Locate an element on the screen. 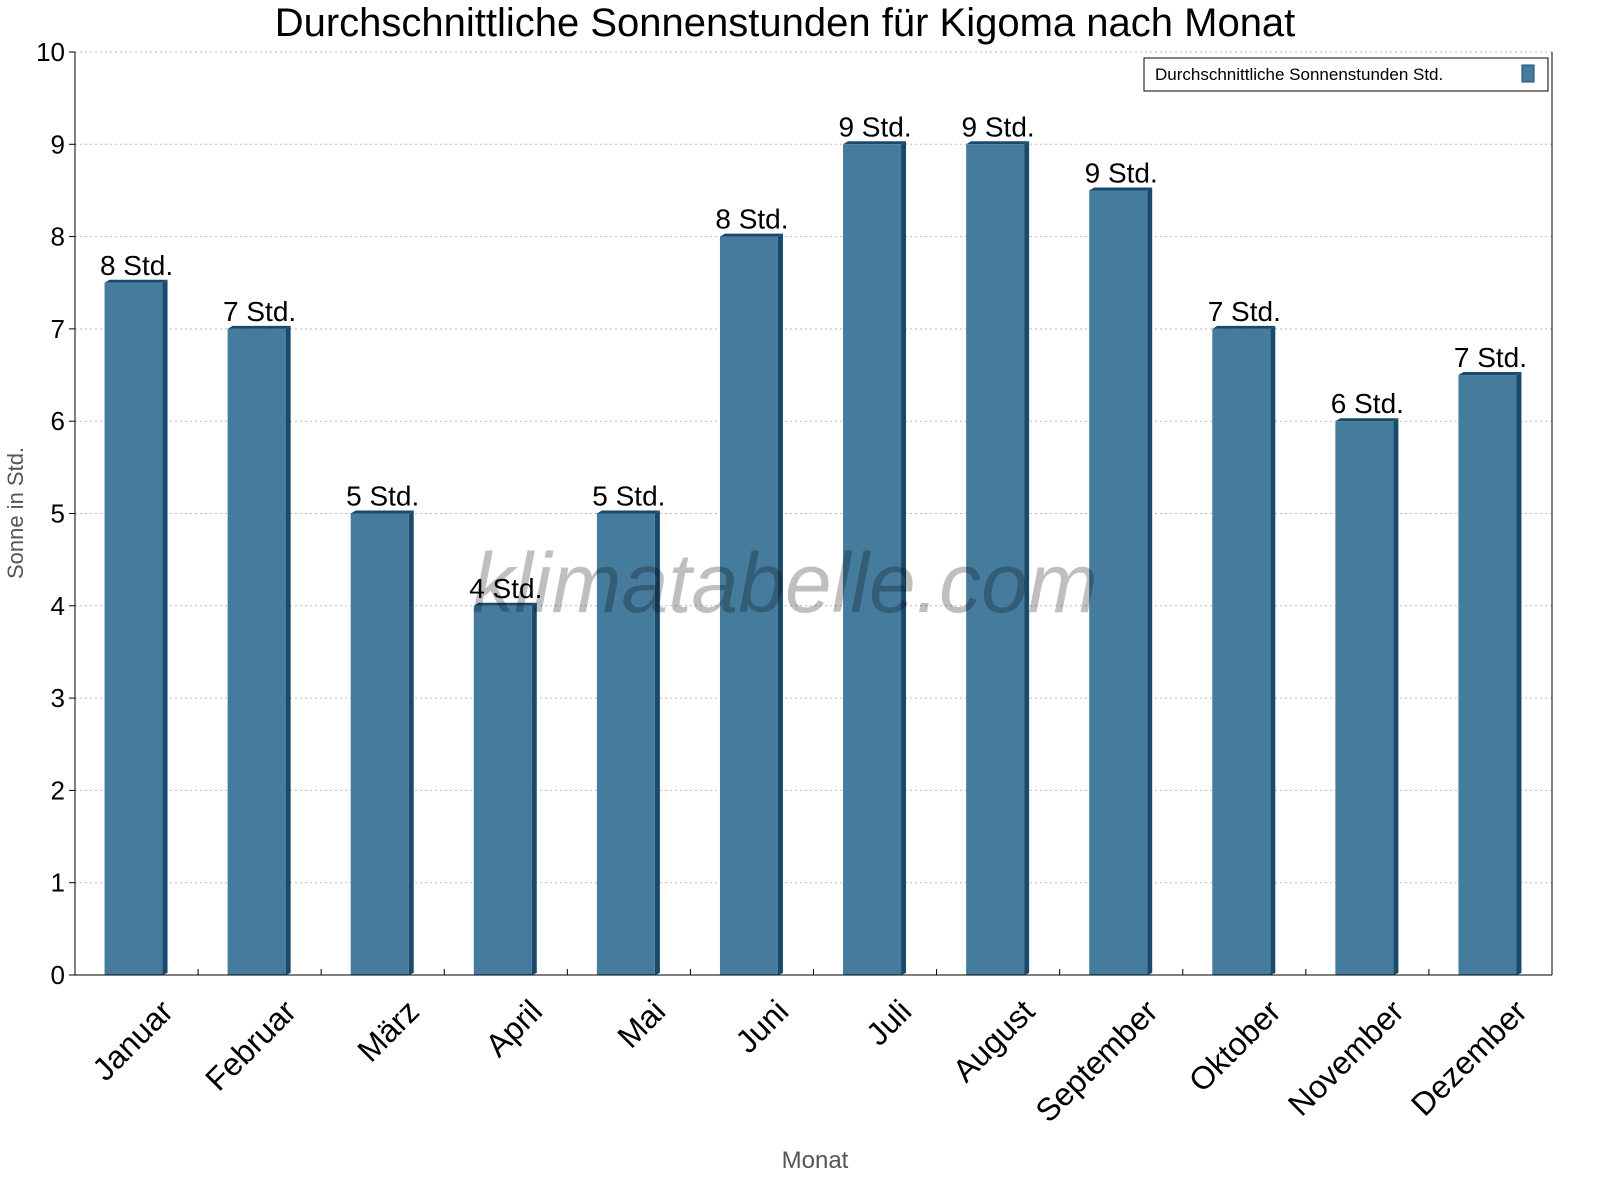 This screenshot has width=1600, height=1200. x-tick-label: November is located at coordinates (1346, 1058).